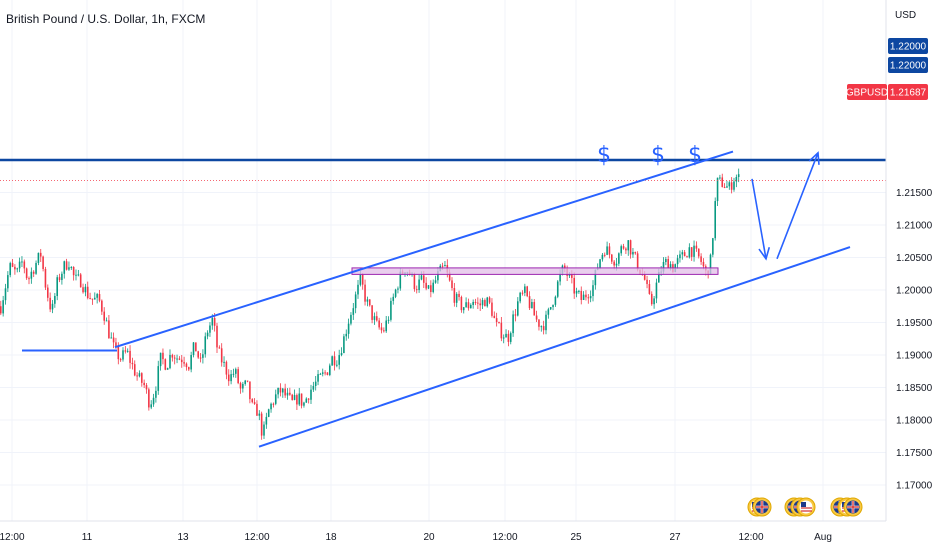  Describe the element at coordinates (914, 226) in the screenshot. I see `price-axis-label: 1.21000` at that location.